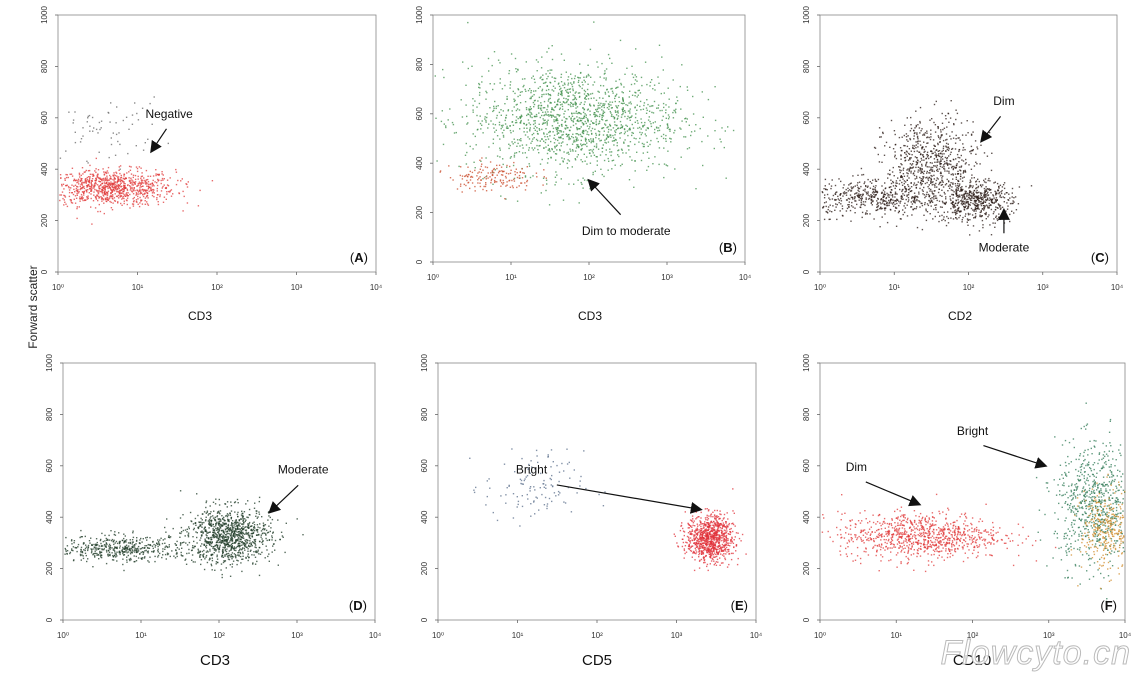 This screenshot has width=1139, height=682. Describe the element at coordinates (200, 316) in the screenshot. I see `x-axis-label: CD3` at that location.